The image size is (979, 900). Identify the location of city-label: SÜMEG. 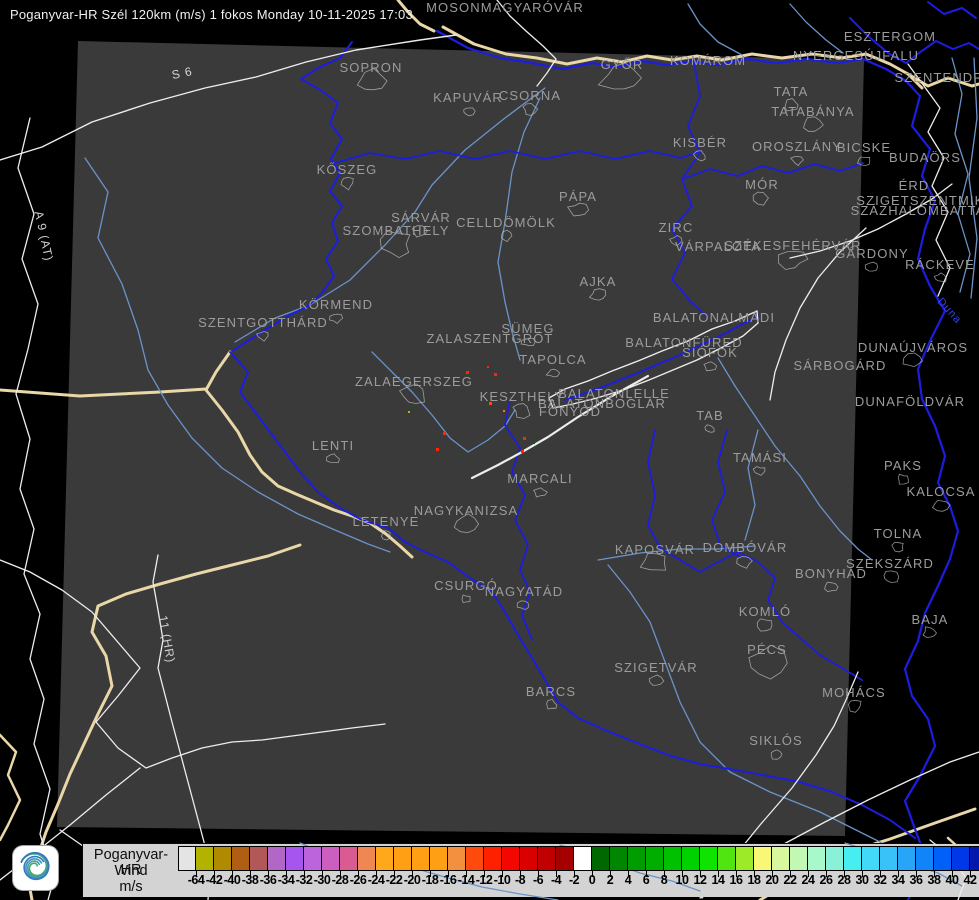
(527, 328).